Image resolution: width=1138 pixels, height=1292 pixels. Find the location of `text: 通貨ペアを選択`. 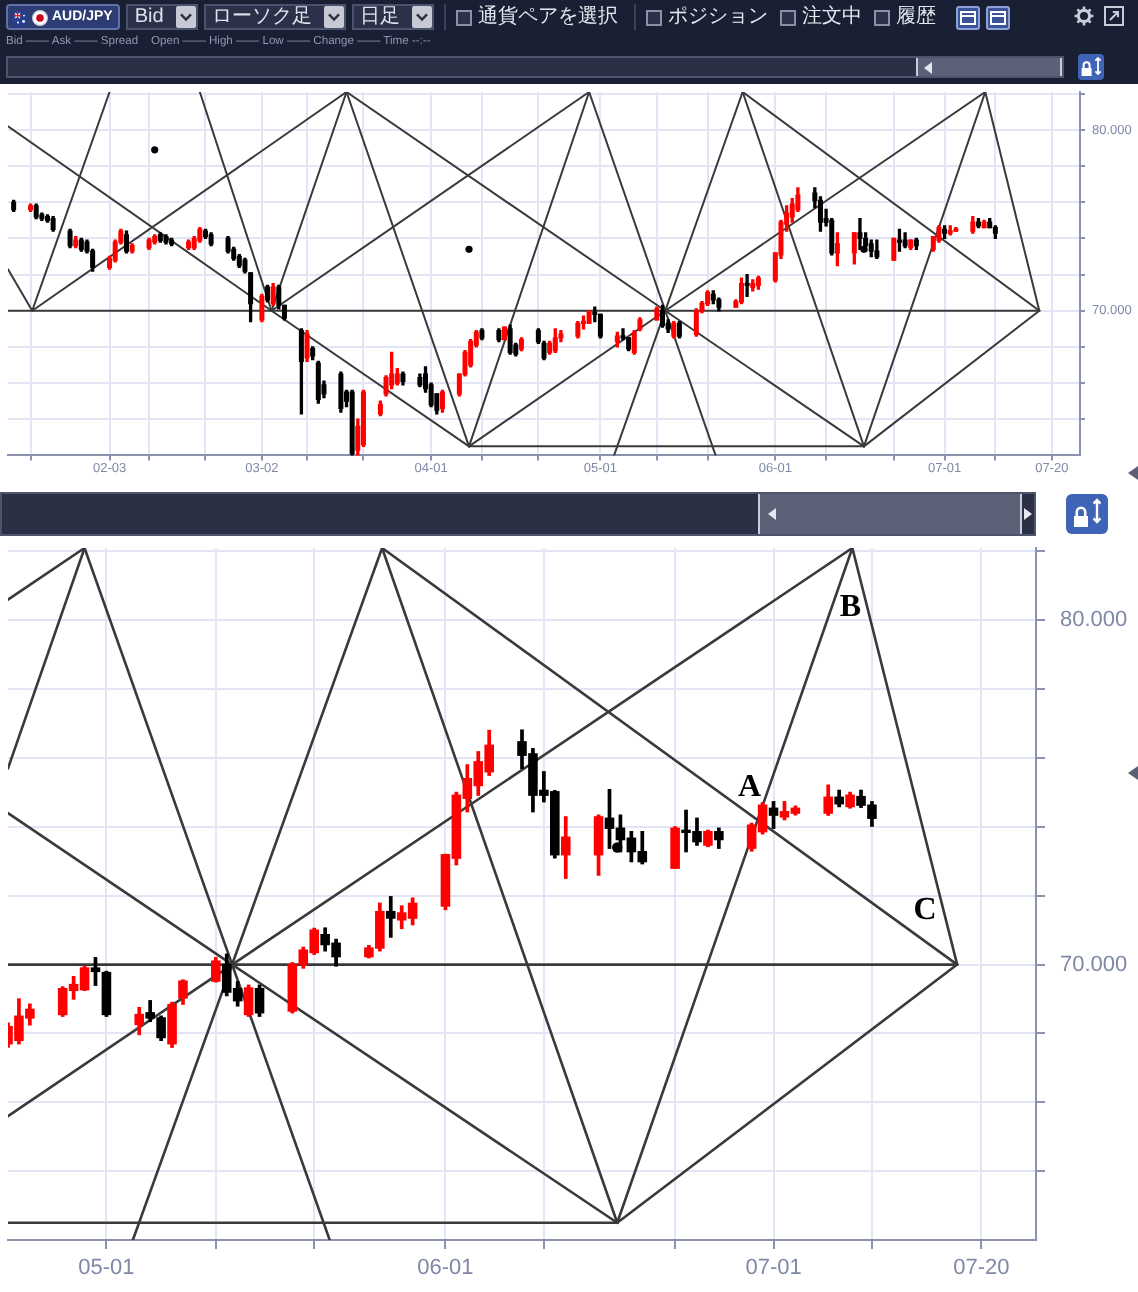

text: 通貨ペアを選択 is located at coordinates (547, 17).